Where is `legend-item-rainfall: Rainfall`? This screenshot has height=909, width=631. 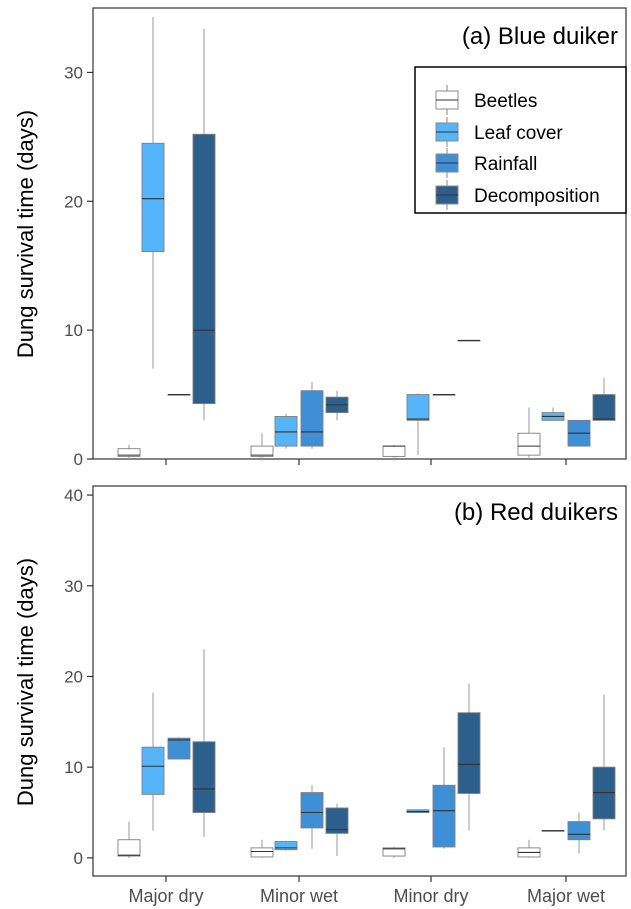
legend-item-rainfall: Rainfall is located at coordinates (486, 163).